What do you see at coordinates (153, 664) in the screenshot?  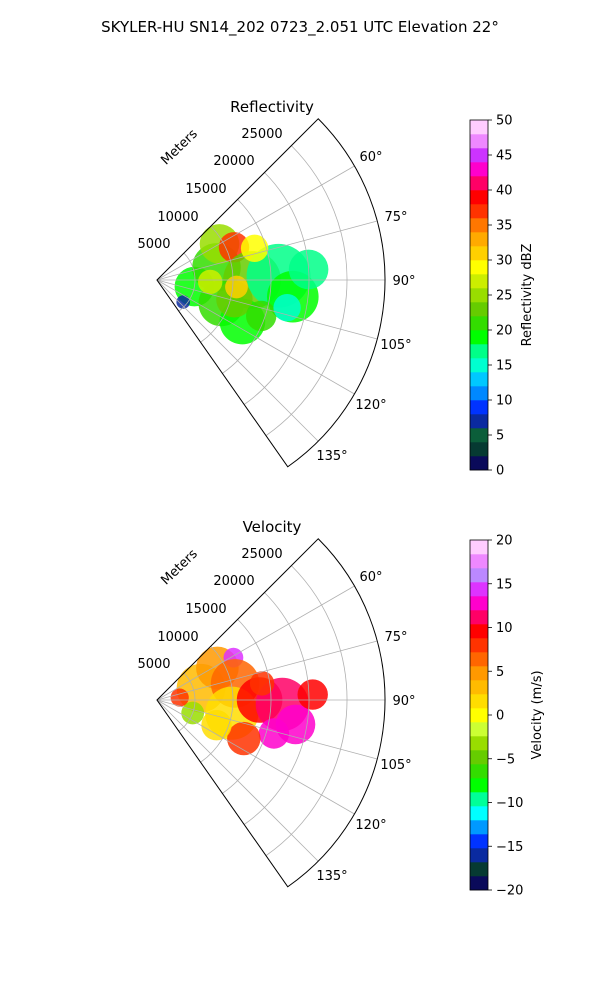 I see `r1-tick-5000: 5000` at bounding box center [153, 664].